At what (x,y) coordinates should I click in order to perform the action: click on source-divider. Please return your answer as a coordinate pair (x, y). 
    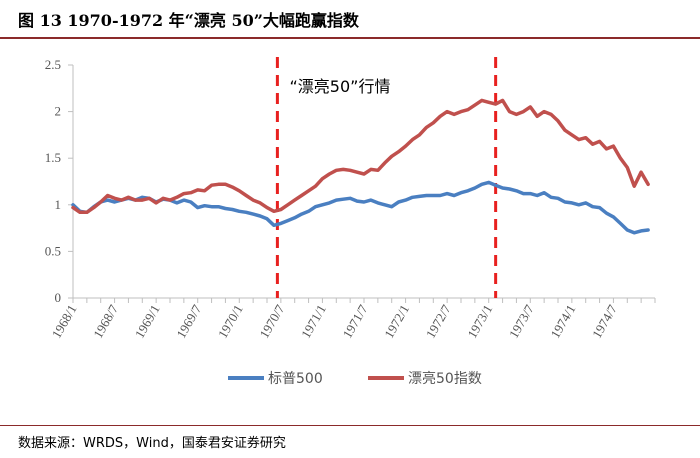
    Looking at the image, I should click on (350, 425).